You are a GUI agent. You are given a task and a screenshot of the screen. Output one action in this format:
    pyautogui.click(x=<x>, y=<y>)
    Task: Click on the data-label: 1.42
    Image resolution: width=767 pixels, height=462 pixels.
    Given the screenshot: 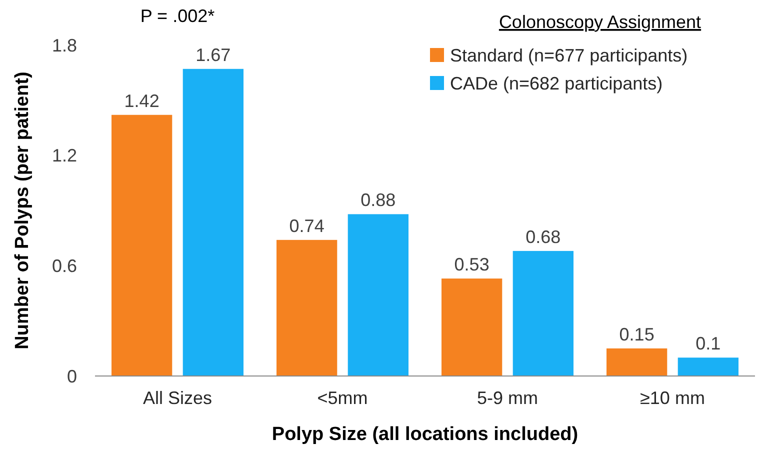 What is the action you would take?
    pyautogui.click(x=142, y=100)
    